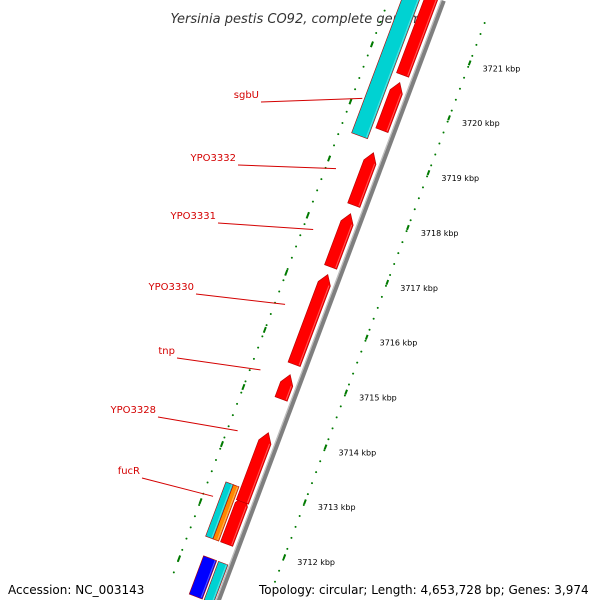 The width and height of the screenshot is (600, 600). I want to click on gene-YPO3330-body, so click(309, 320).